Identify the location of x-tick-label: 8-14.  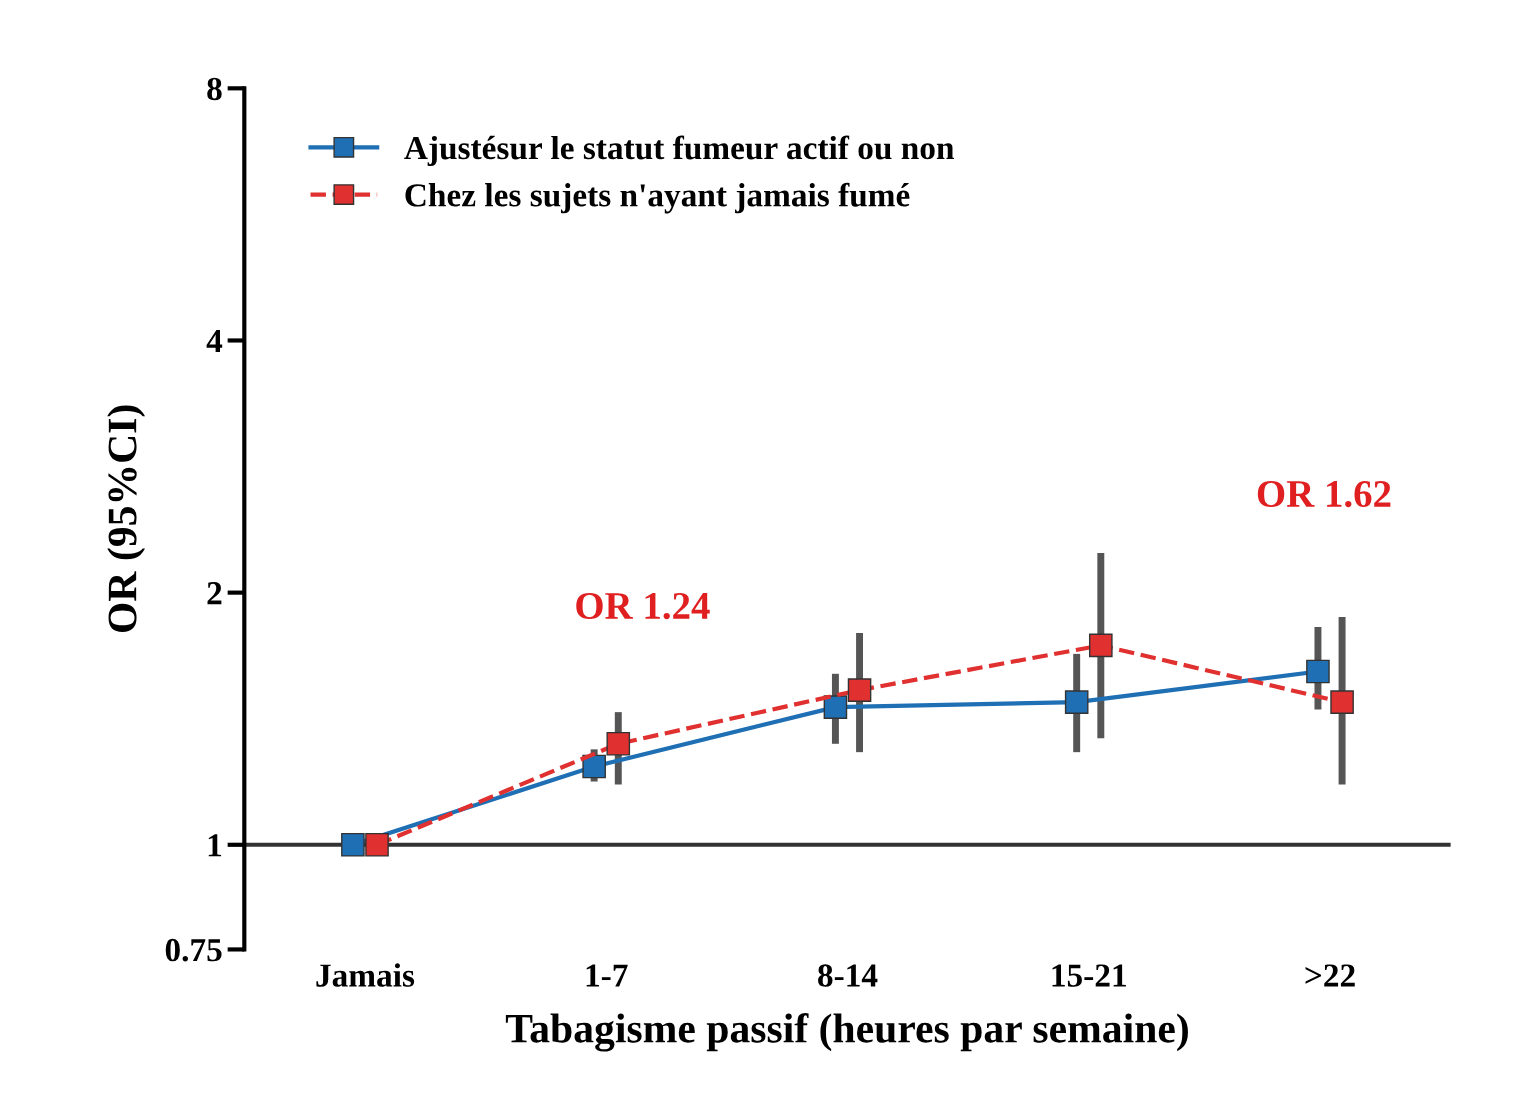
(848, 975).